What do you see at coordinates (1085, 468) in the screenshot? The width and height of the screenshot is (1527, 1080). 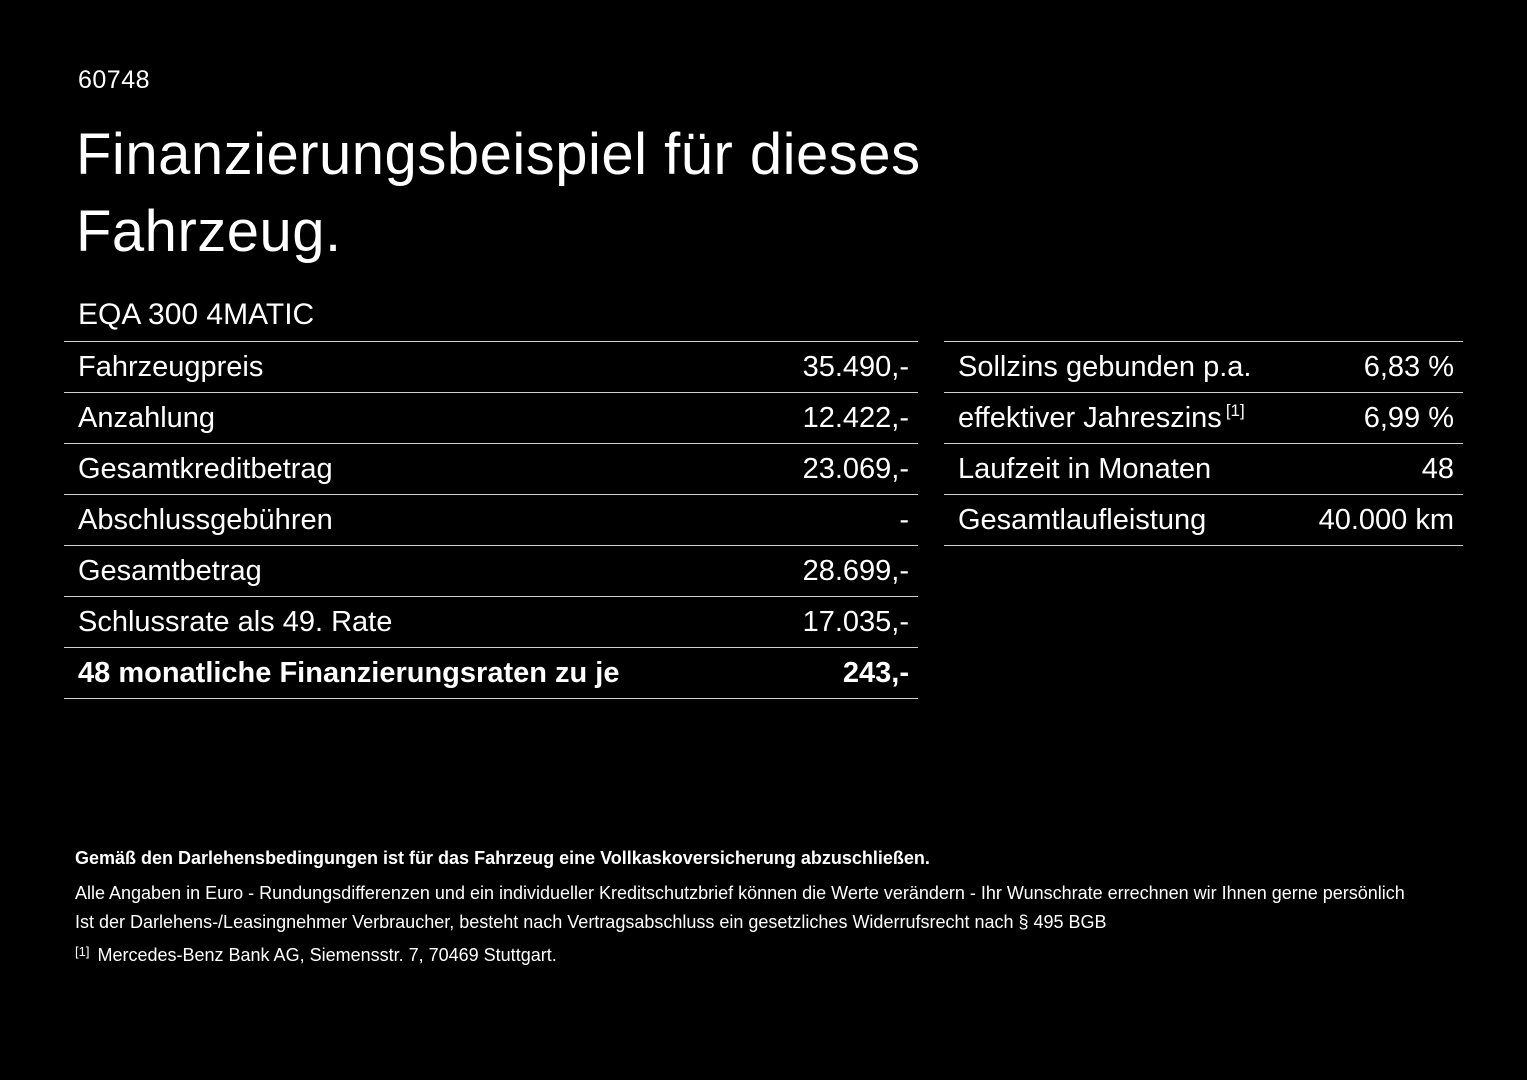 I see `row-label: Laufzeit in Monaten` at bounding box center [1085, 468].